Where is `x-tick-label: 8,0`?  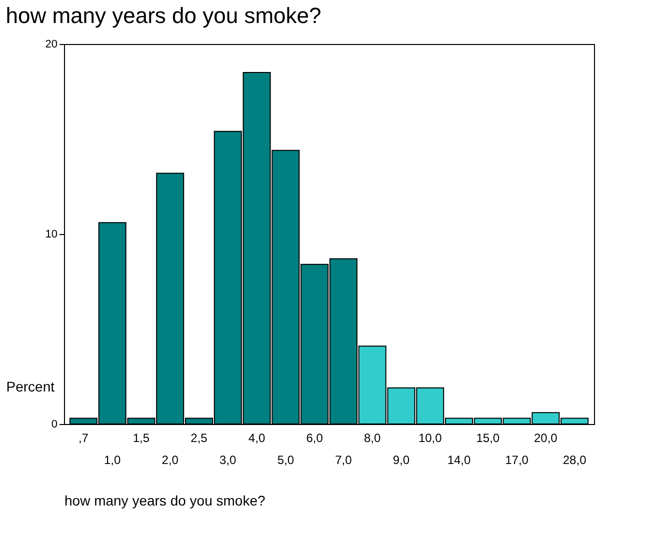 x-tick-label: 8,0 is located at coordinates (372, 438).